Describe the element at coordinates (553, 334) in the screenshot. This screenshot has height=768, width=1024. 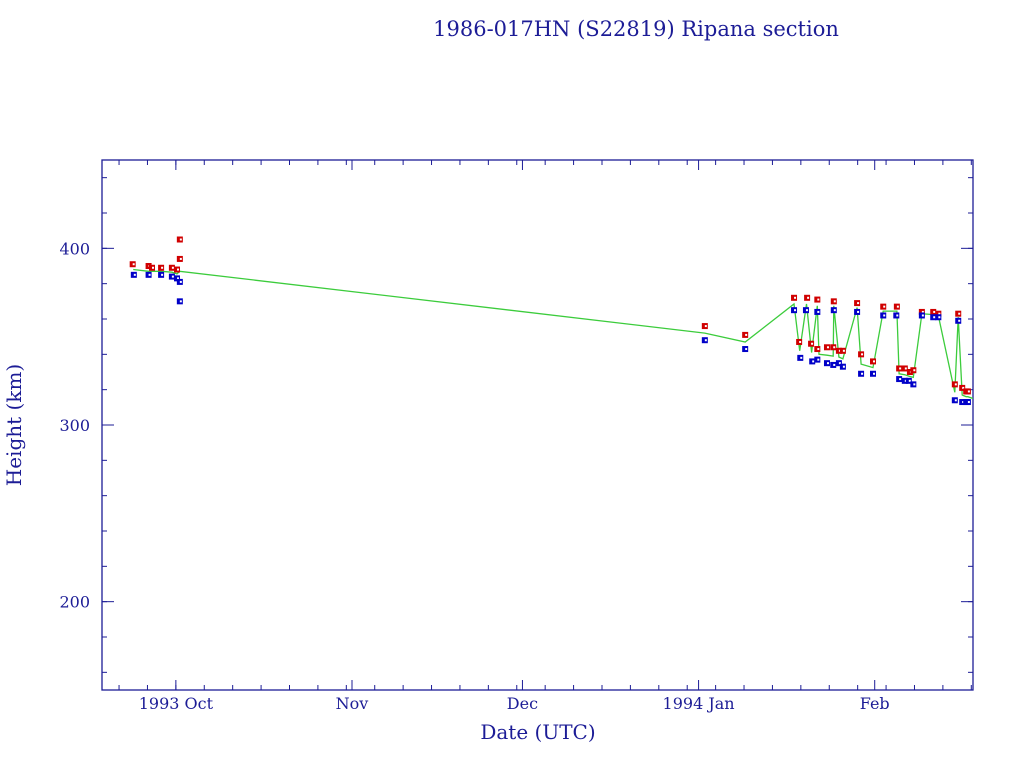
I see `mean-line-layer` at that location.